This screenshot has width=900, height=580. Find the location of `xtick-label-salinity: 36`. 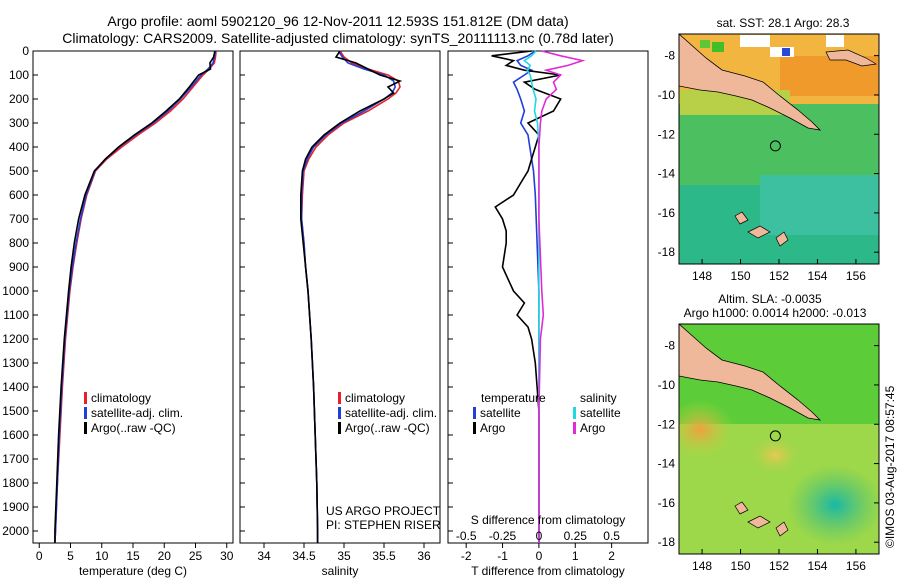

xtick-label-salinity: 36 is located at coordinates (424, 556).